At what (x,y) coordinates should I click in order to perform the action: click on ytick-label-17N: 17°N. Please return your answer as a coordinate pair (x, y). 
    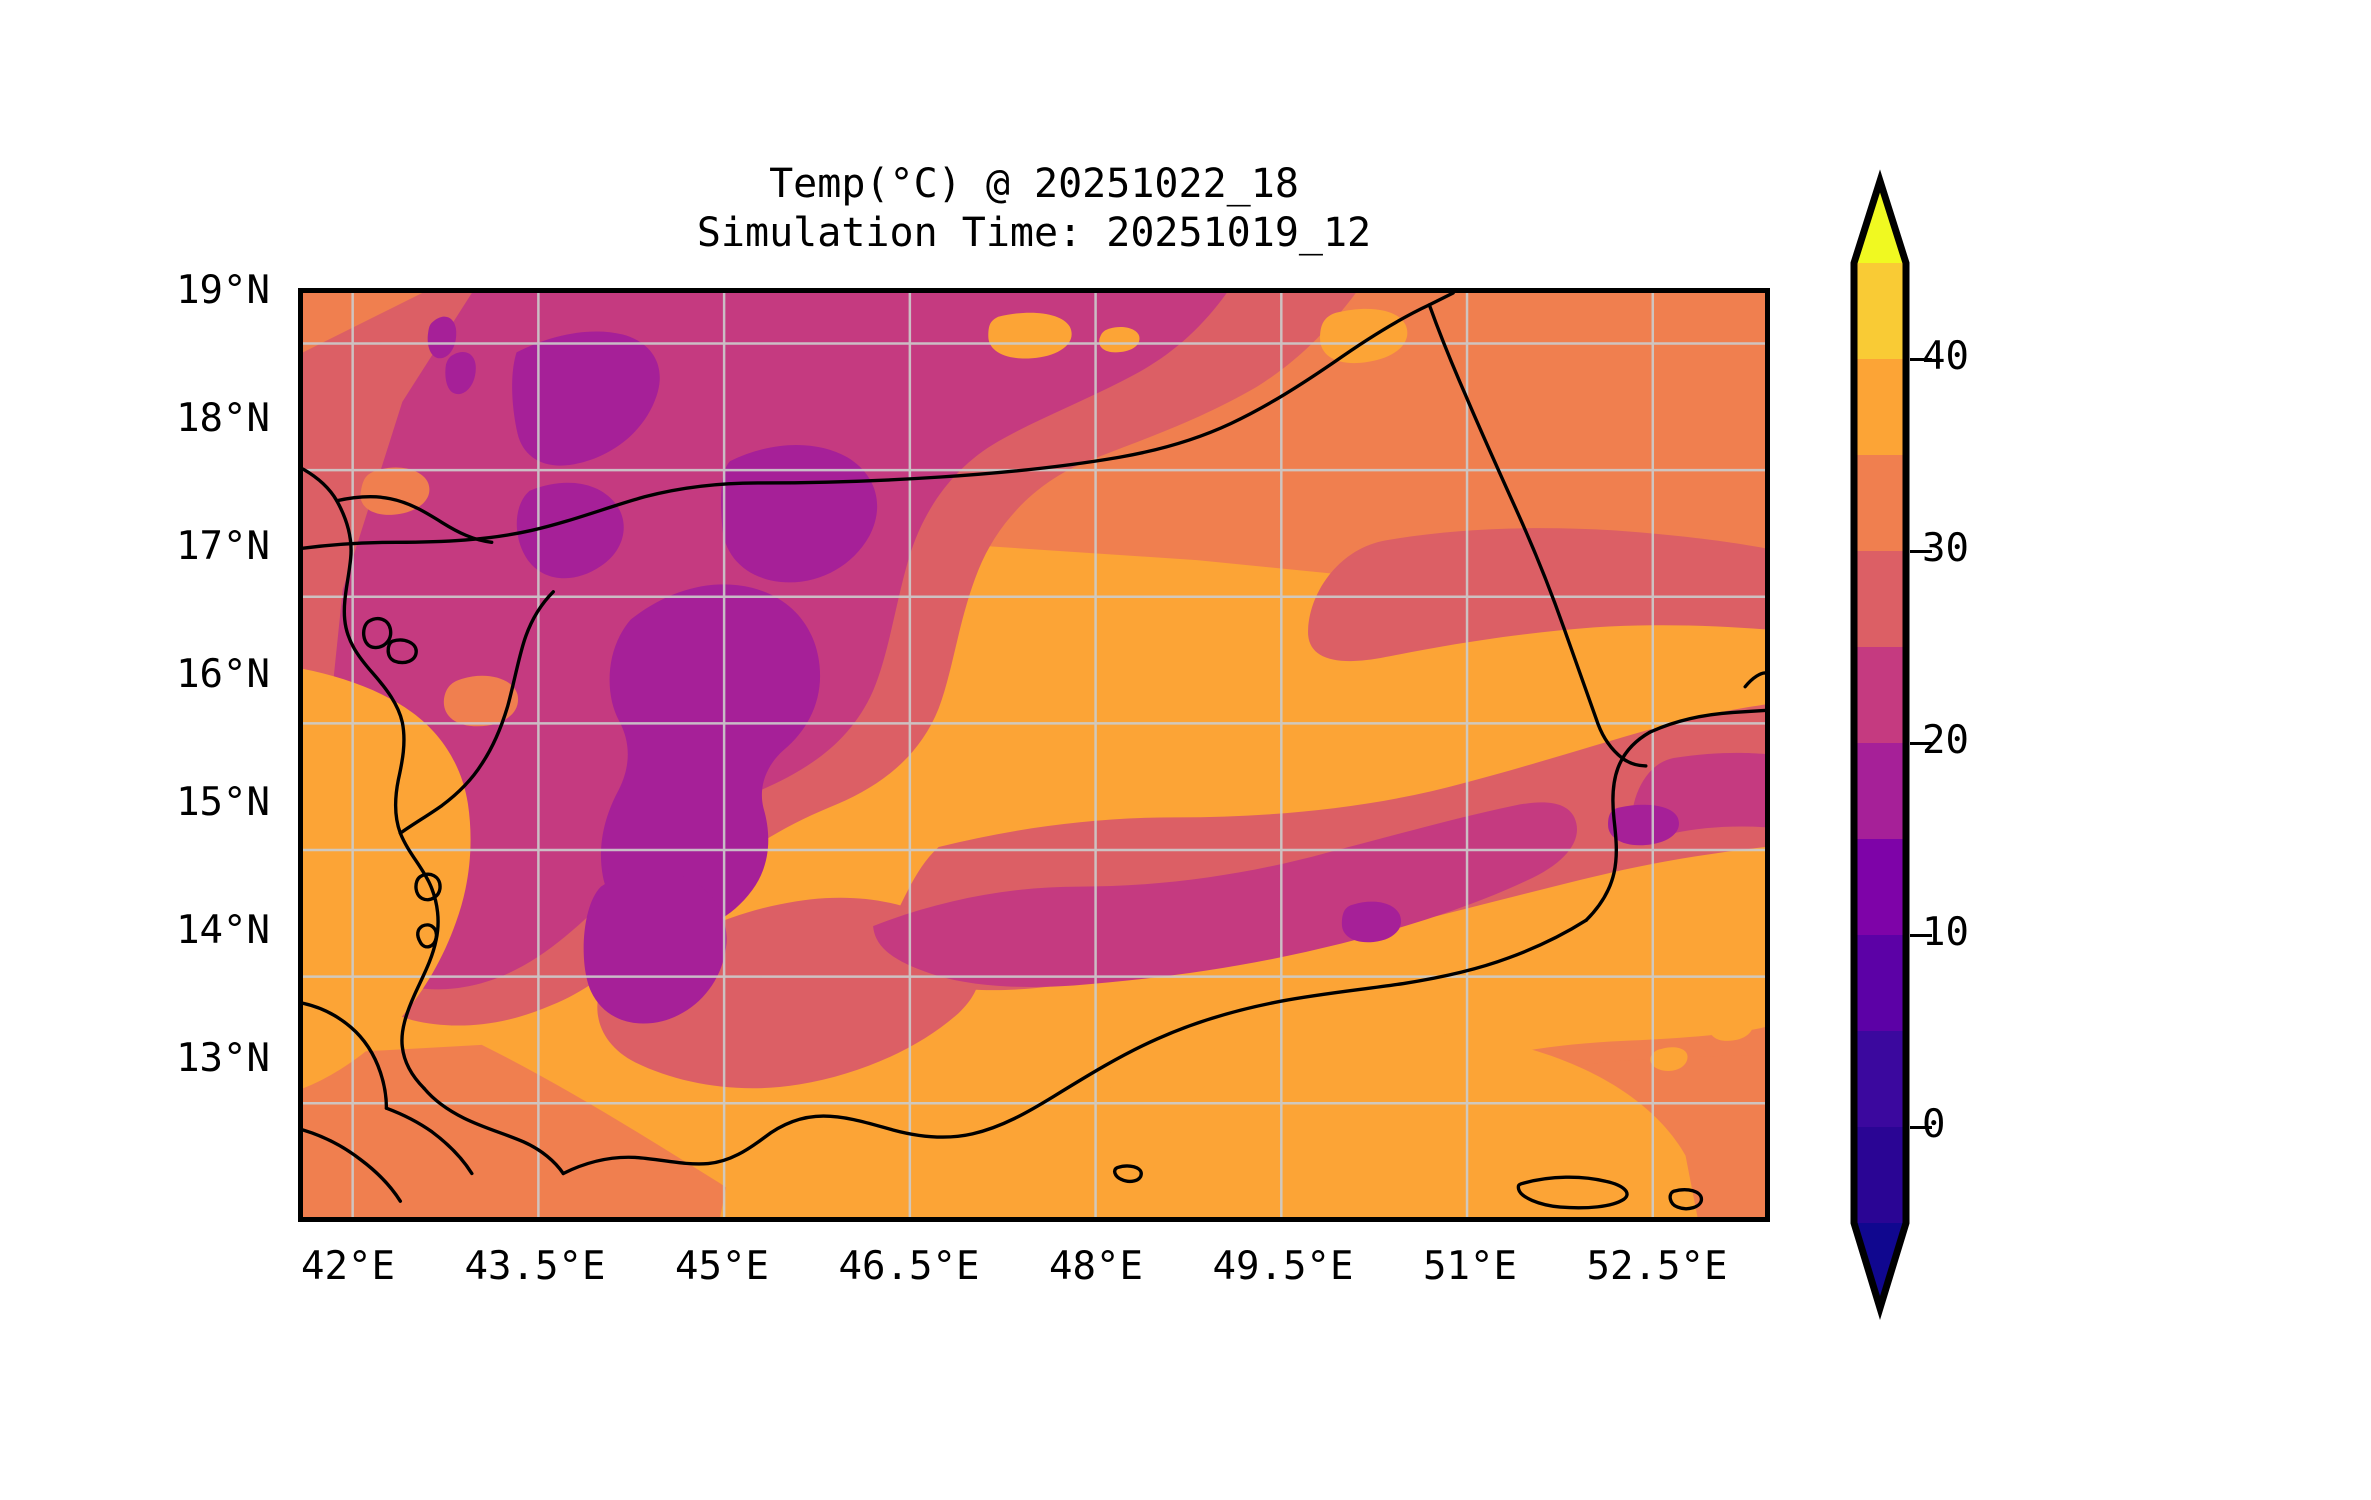
    Looking at the image, I should click on (223, 546).